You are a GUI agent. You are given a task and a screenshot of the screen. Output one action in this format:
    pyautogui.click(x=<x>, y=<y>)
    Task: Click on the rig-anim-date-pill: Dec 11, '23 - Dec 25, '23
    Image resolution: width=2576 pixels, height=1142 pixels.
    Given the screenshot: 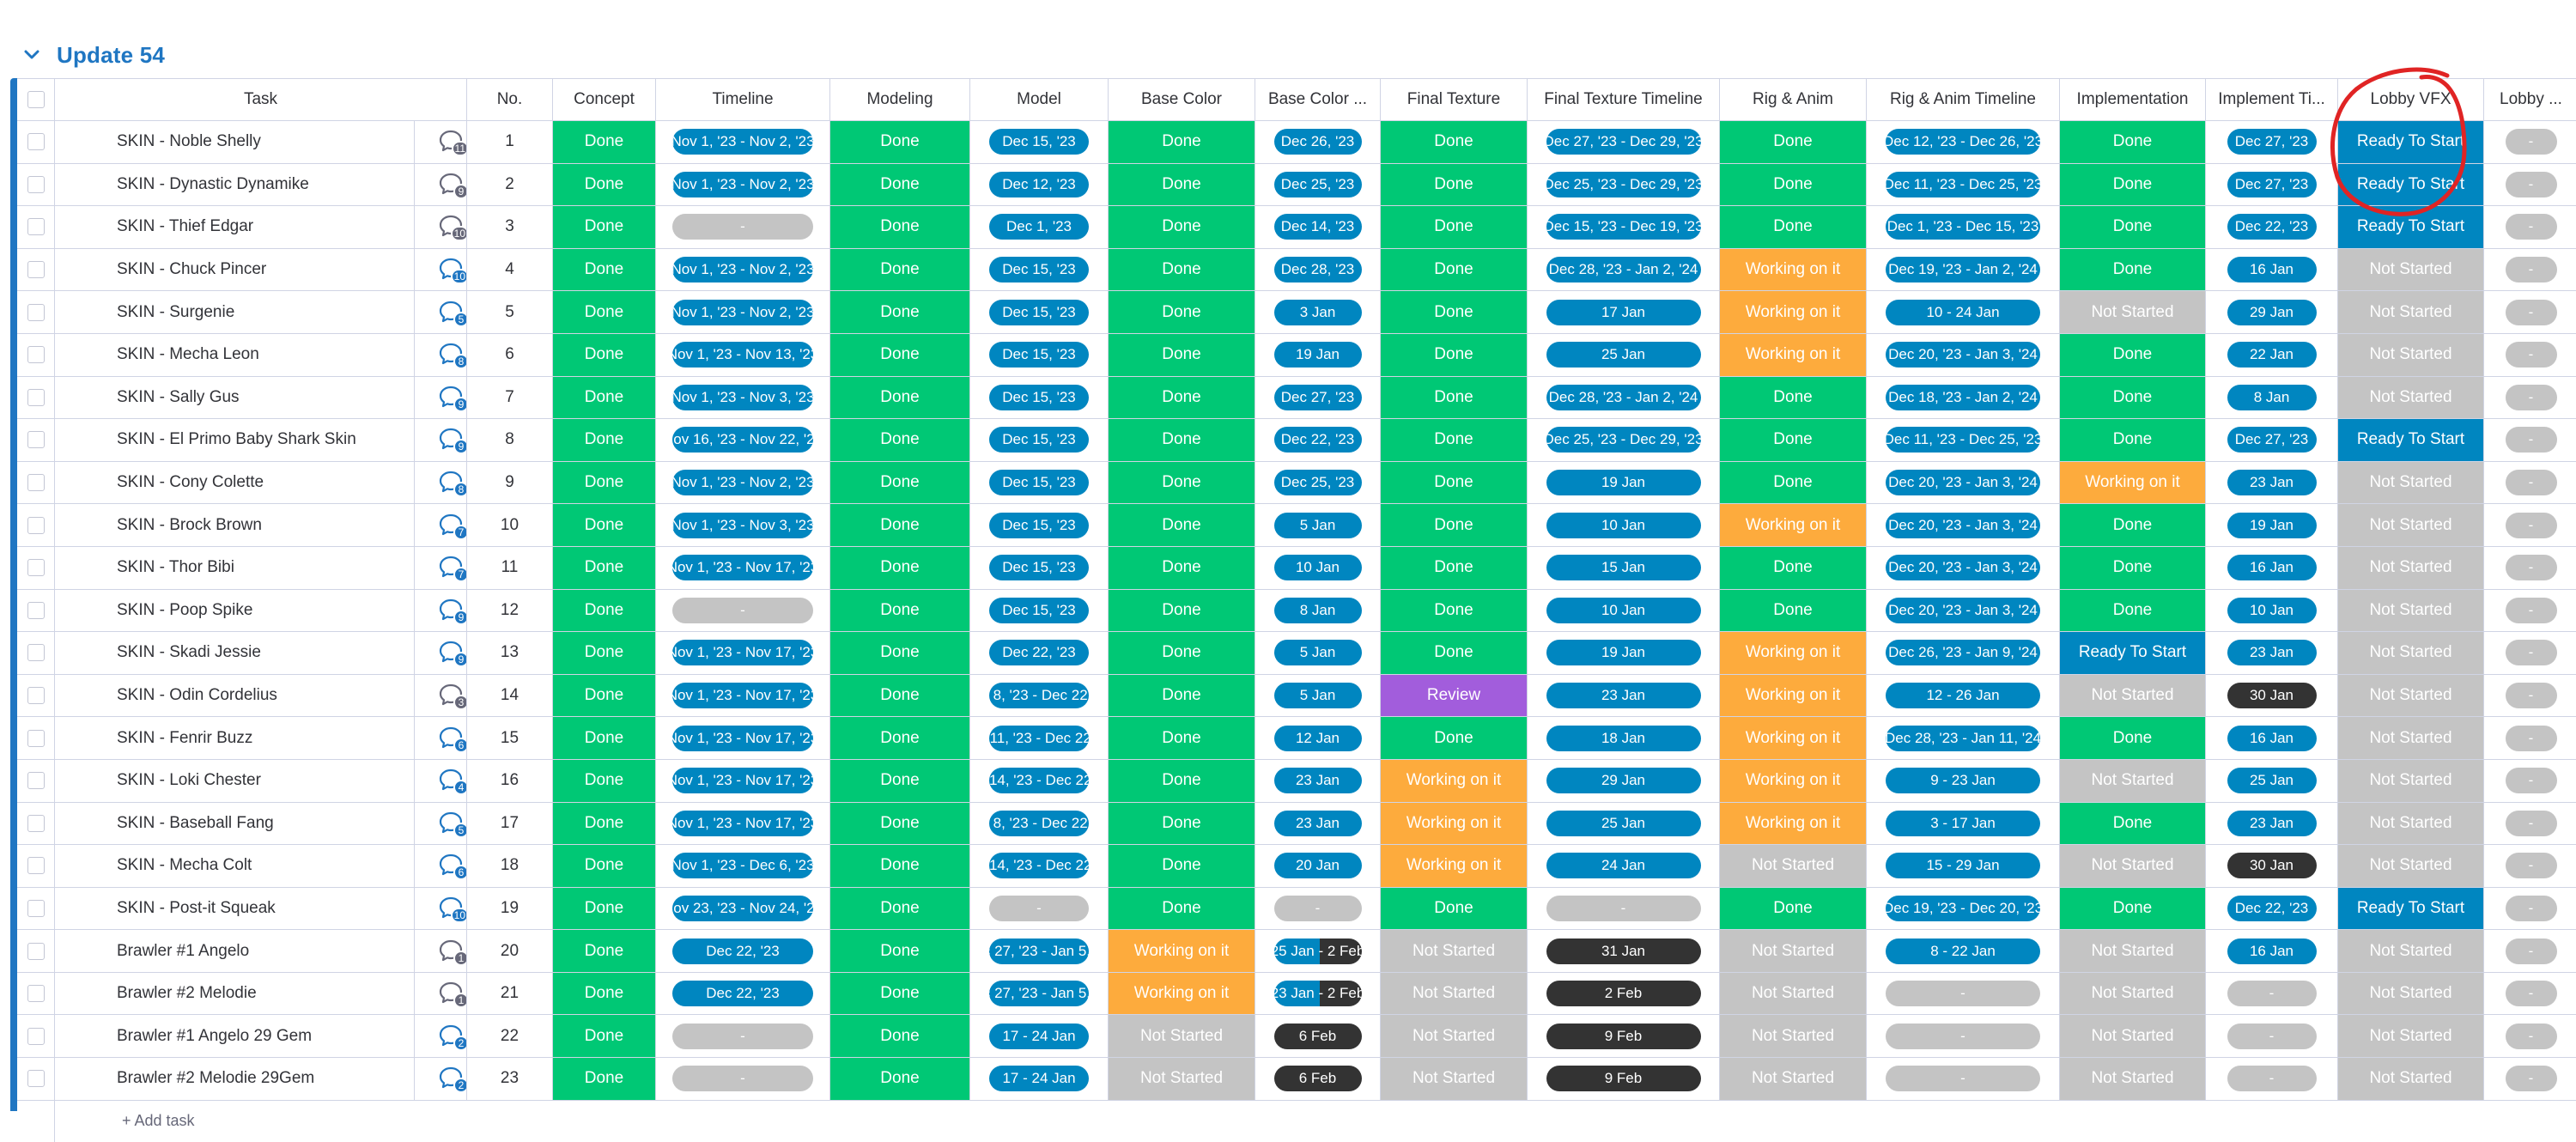 What is the action you would take?
    pyautogui.click(x=1963, y=184)
    